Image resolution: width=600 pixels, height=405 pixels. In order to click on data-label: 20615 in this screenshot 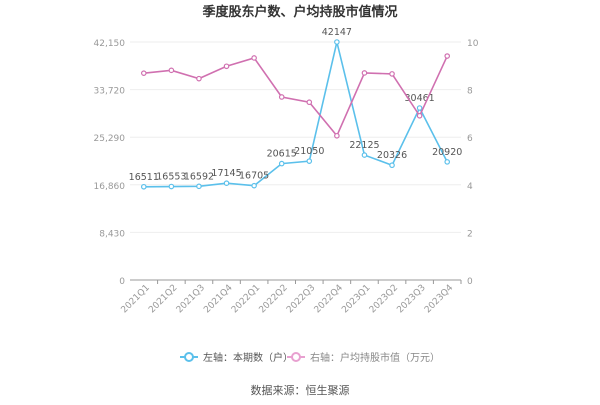, I will do `click(282, 154)`.